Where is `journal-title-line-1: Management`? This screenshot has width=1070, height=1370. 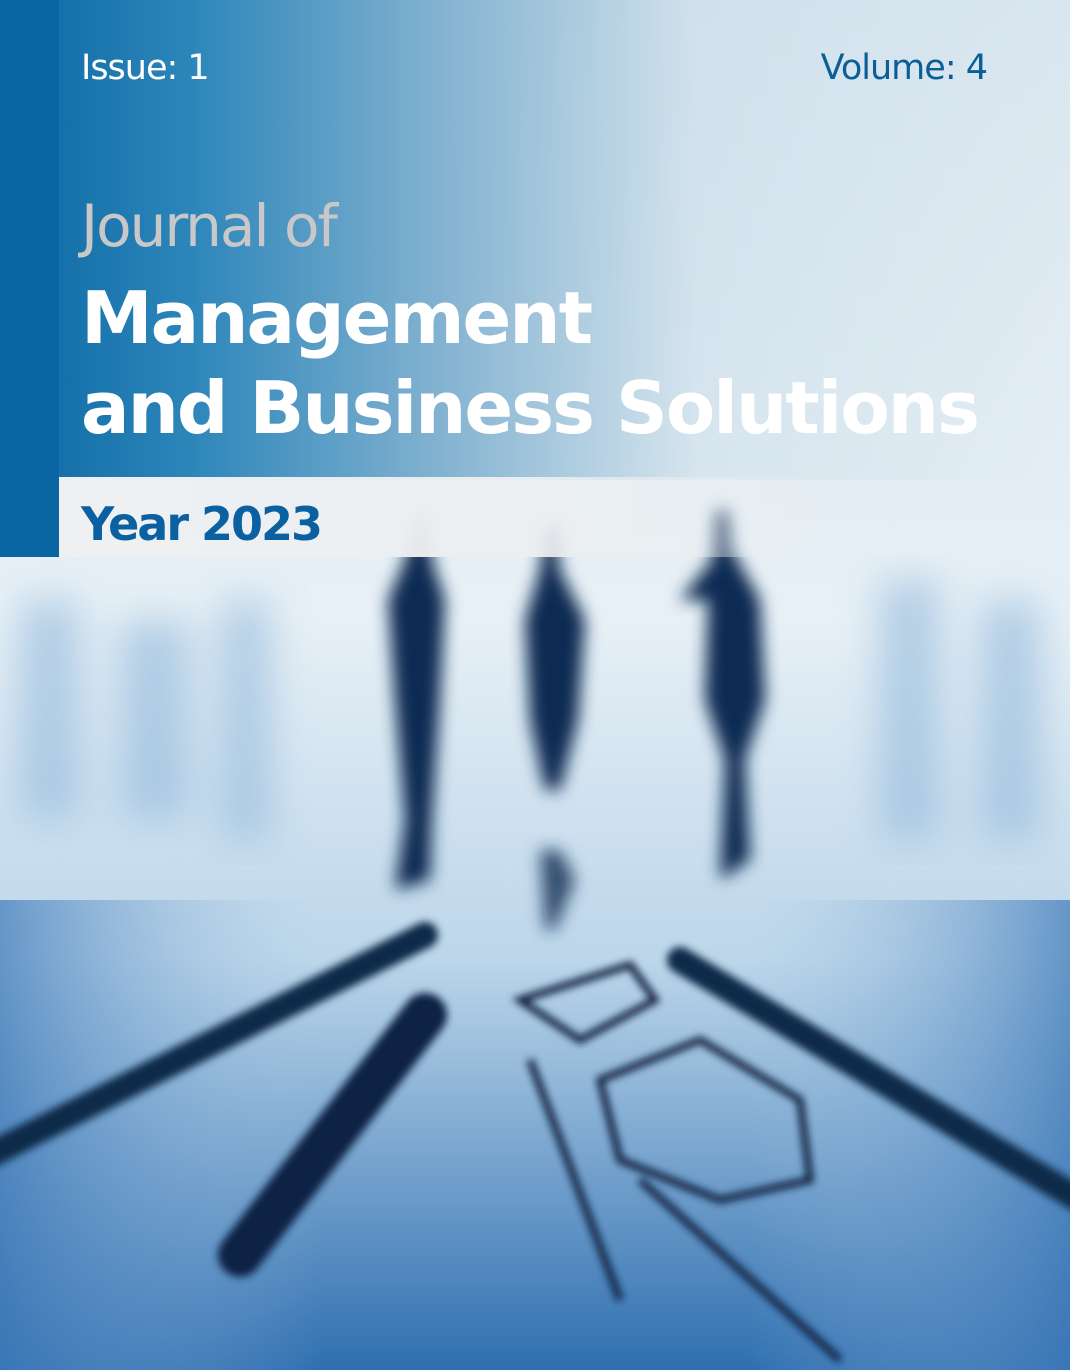 journal-title-line-1: Management is located at coordinates (337, 318).